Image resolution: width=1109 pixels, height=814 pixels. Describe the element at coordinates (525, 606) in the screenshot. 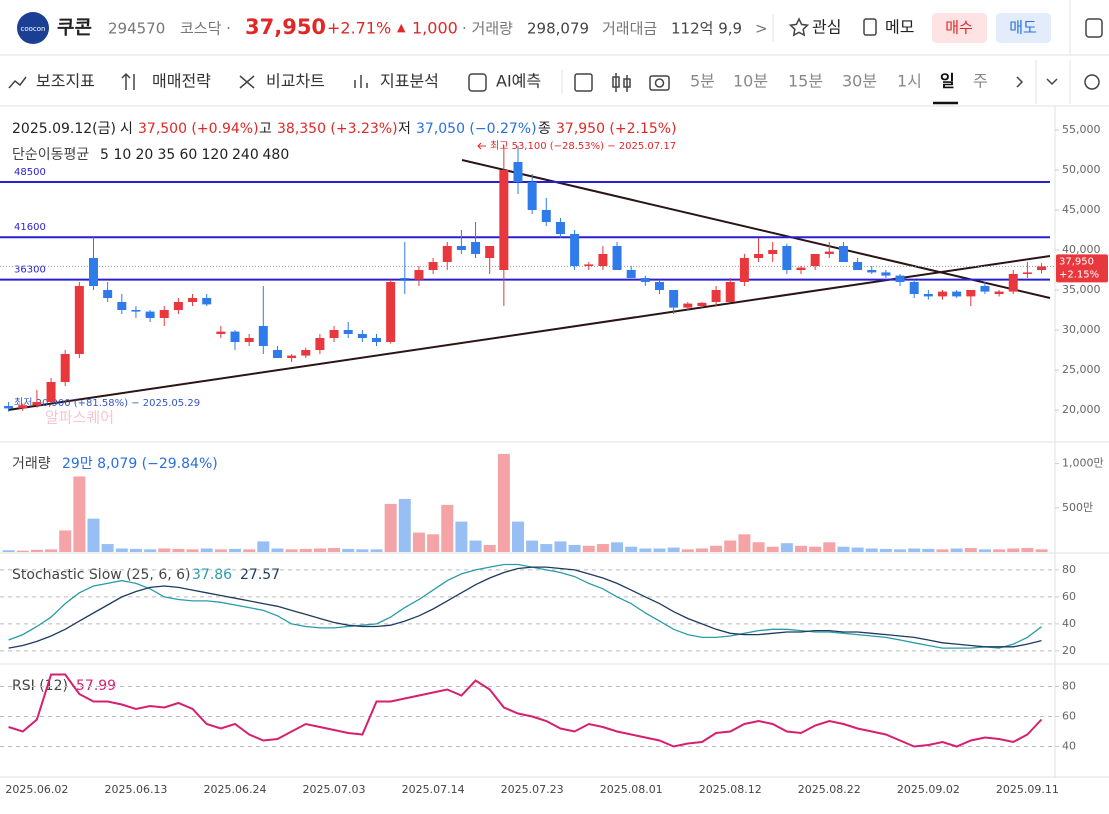

I see `series-line` at that location.